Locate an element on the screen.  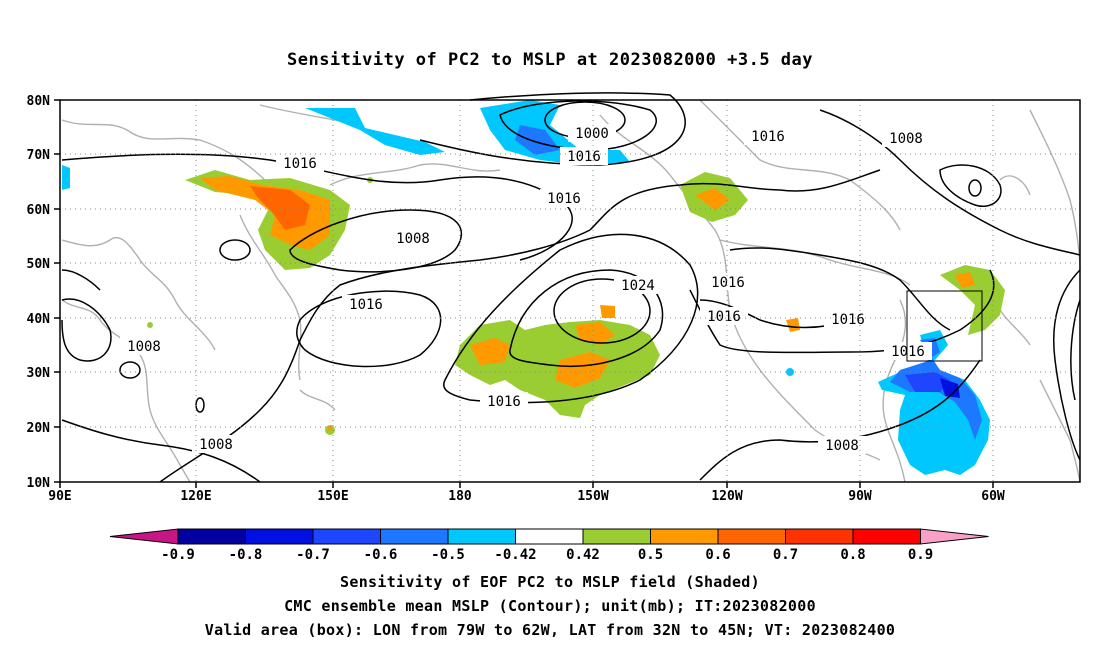
lat-label: 10N is located at coordinates (39, 483).